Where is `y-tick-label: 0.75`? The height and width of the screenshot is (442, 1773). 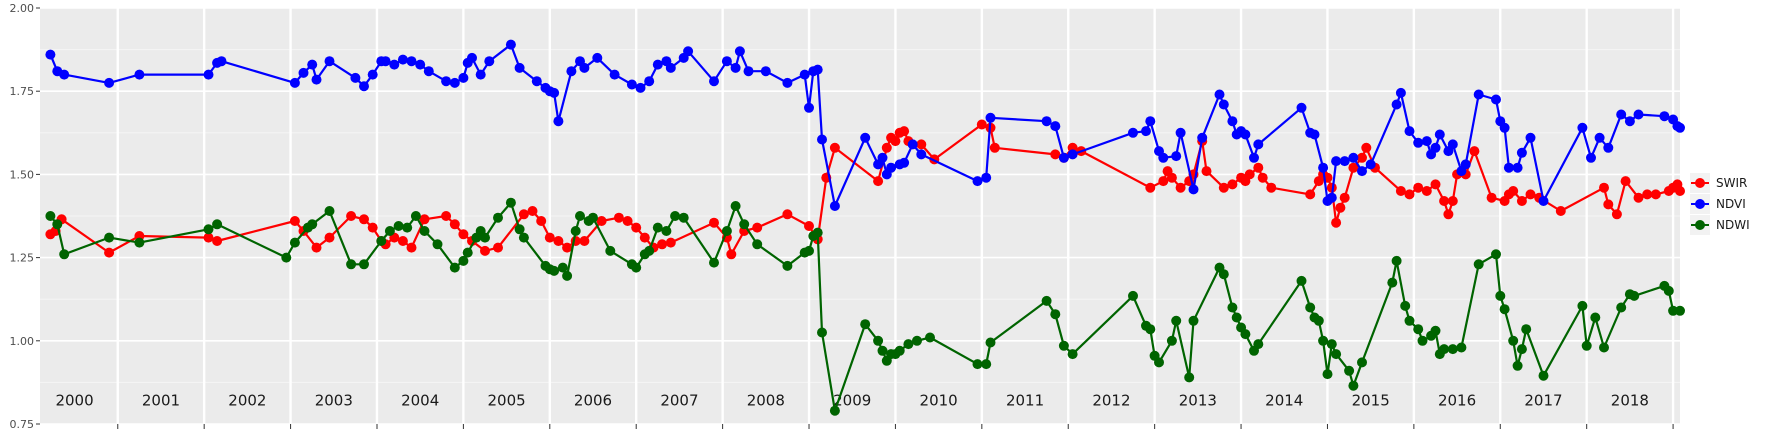
y-tick-label: 0.75 is located at coordinates (22, 424).